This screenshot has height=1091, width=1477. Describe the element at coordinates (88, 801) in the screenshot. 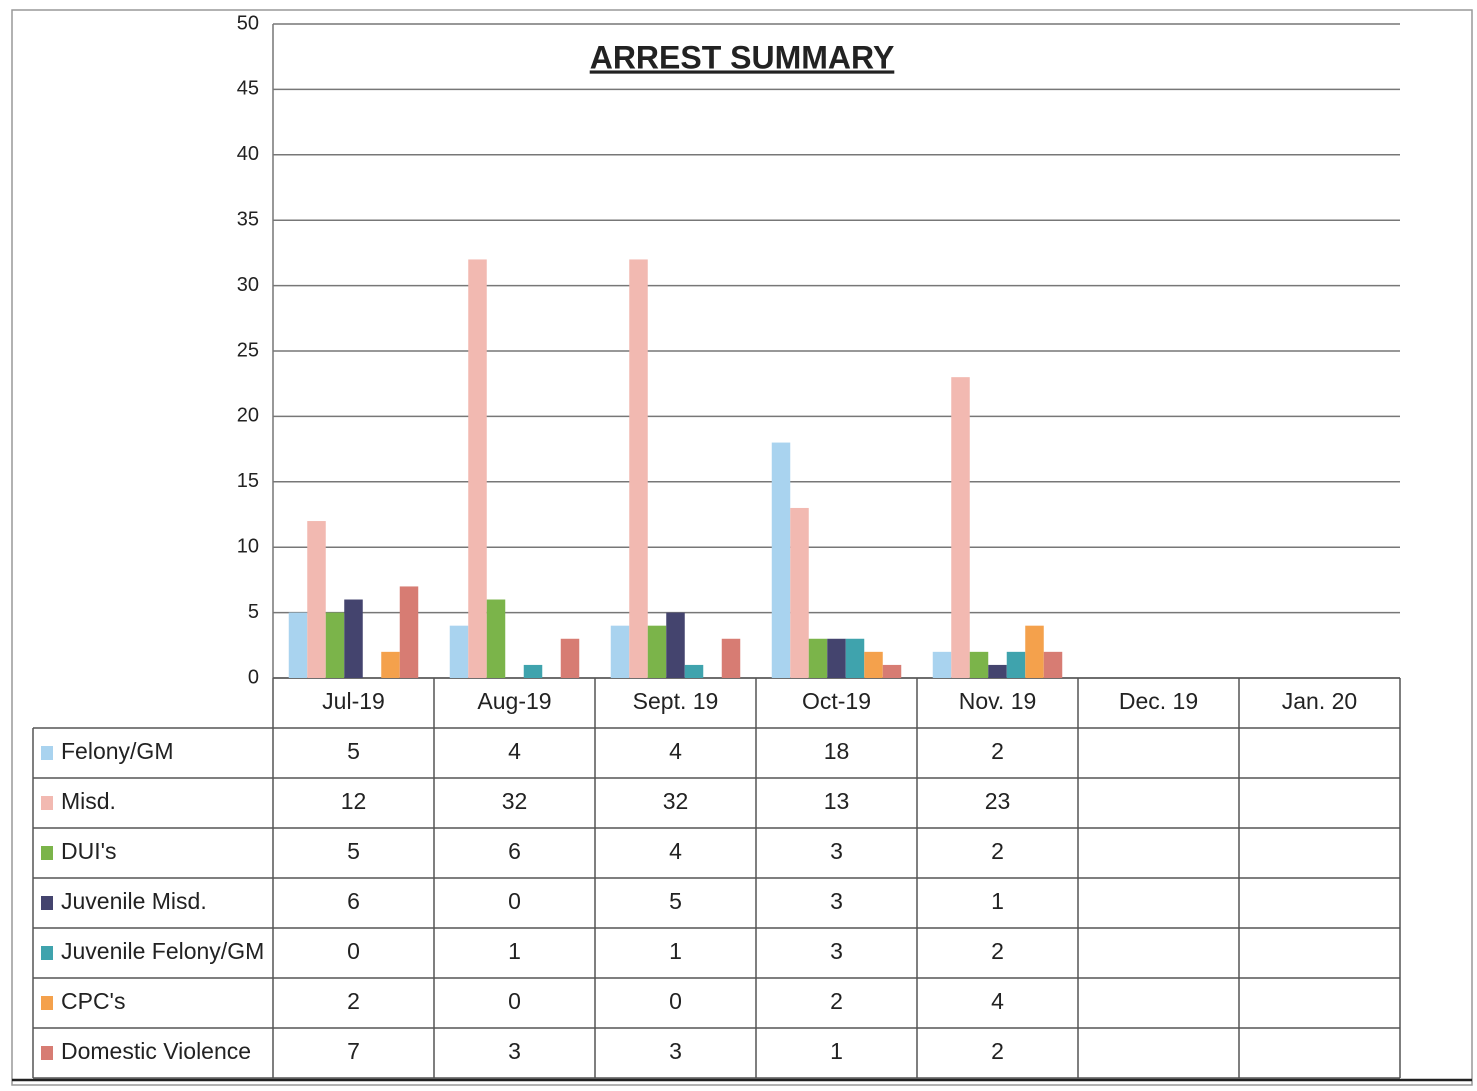

I see `legend-label: Misd.` at that location.